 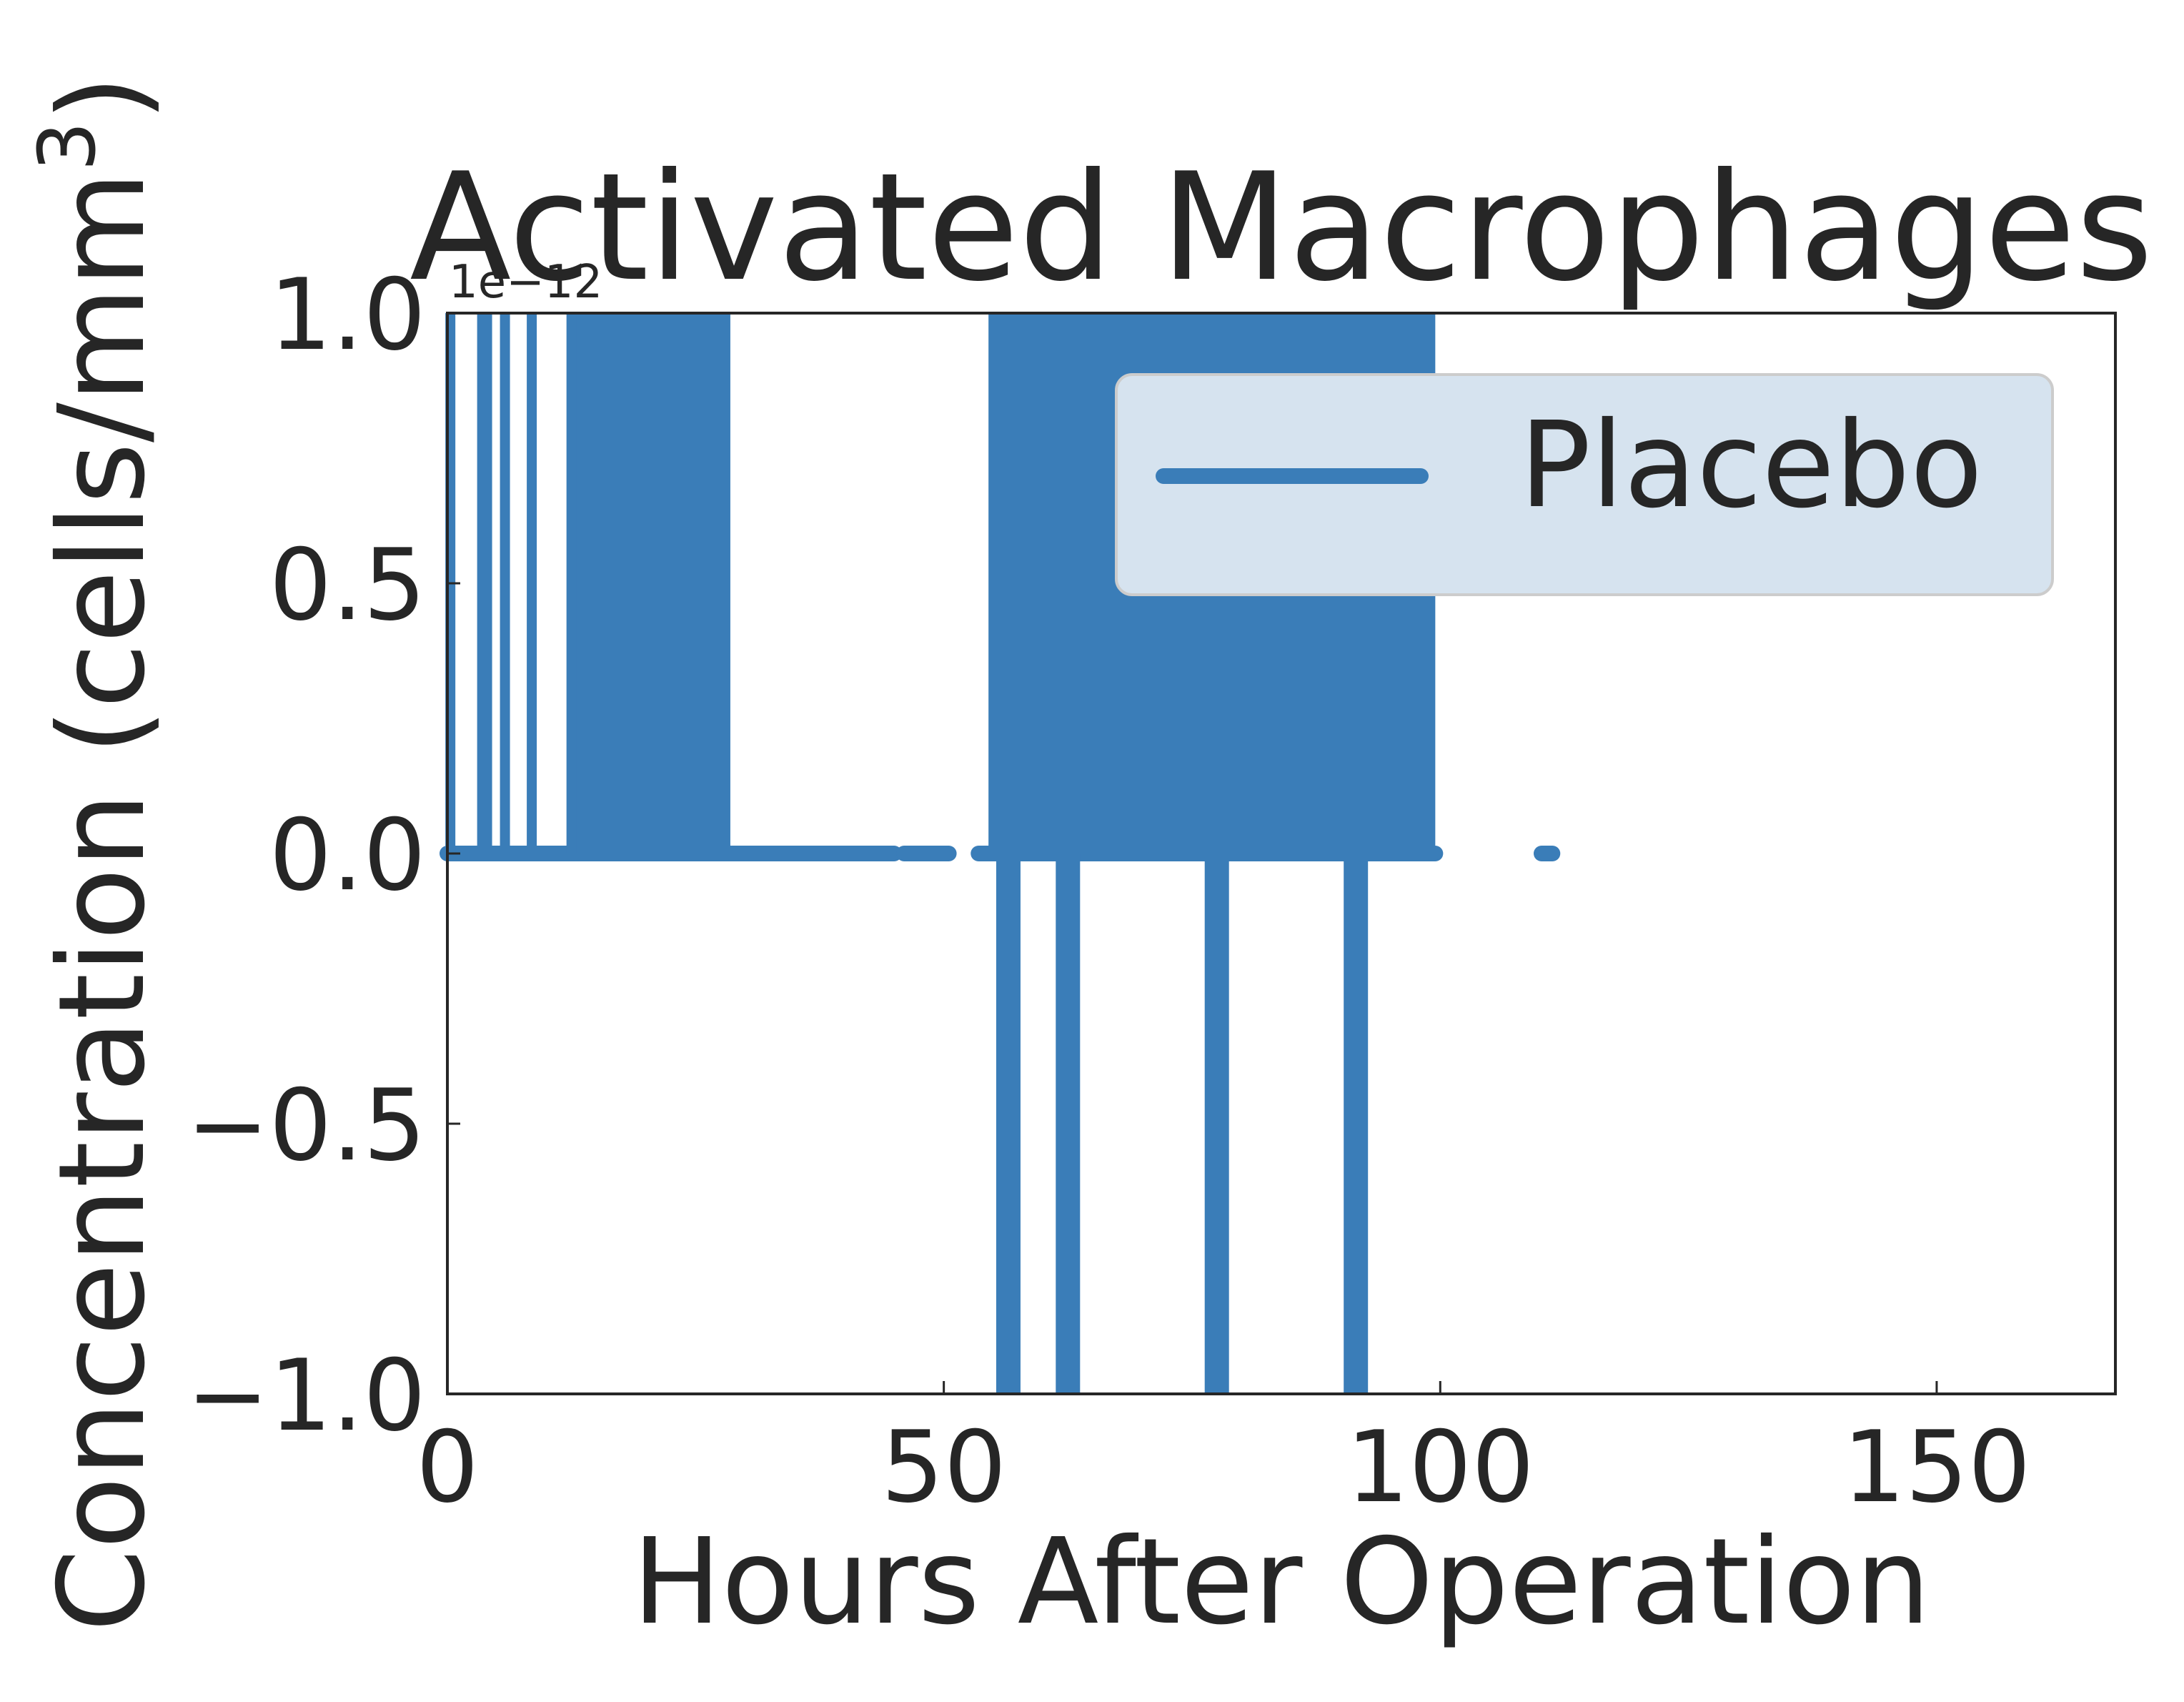 What do you see at coordinates (1936, 1467) in the screenshot?
I see `x-tick-label: 150` at bounding box center [1936, 1467].